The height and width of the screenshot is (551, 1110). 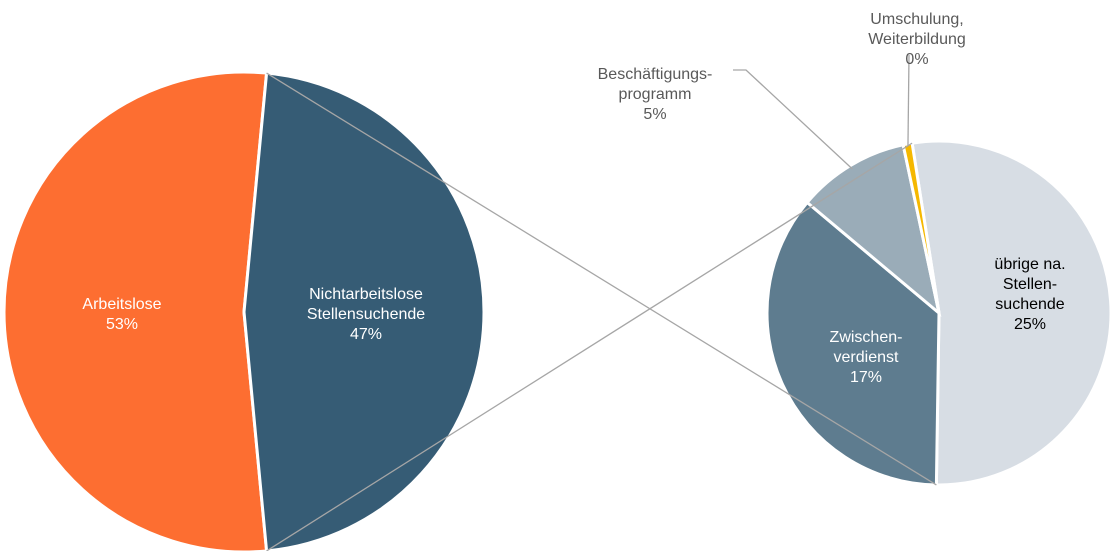 I want to click on slice-label: Zwischen- verdienst 17%, so click(x=866, y=358).